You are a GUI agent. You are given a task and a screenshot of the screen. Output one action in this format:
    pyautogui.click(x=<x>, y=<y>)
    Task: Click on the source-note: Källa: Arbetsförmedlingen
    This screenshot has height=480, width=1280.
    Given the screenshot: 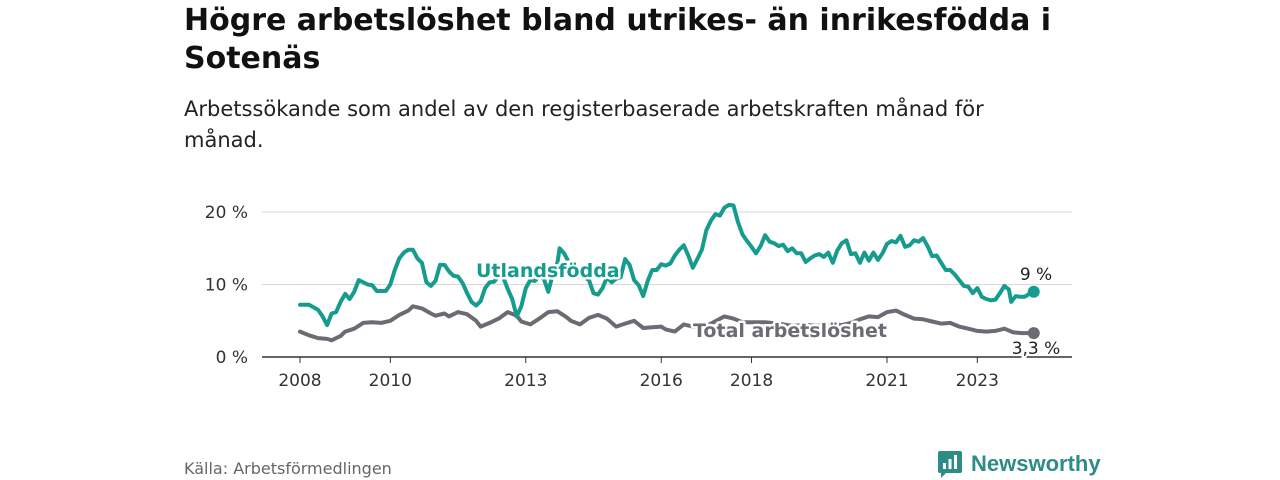 What is the action you would take?
    pyautogui.click(x=288, y=468)
    